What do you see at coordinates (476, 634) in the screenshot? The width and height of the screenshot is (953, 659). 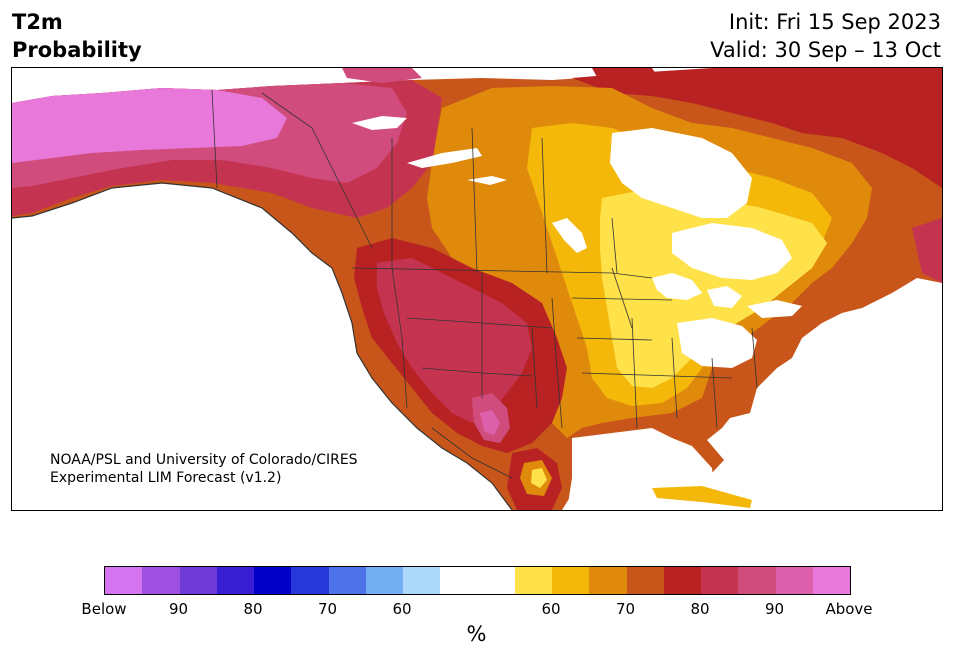 I see `colorbar-unit: %` at bounding box center [476, 634].